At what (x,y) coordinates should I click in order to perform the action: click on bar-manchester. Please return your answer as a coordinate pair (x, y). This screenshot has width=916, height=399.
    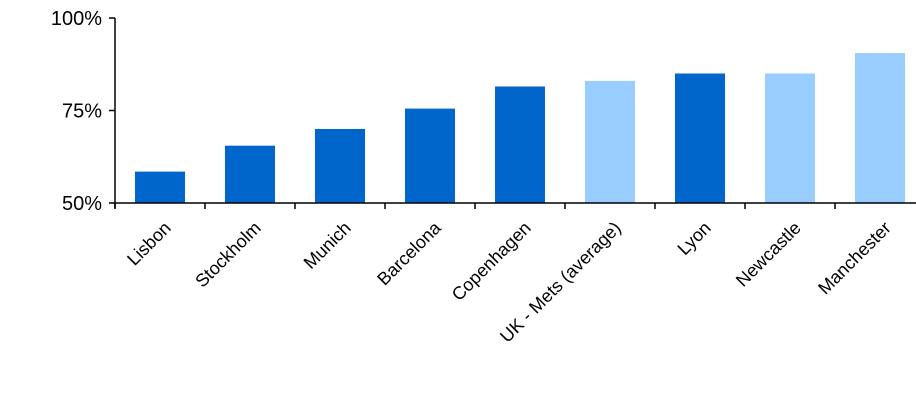
    Looking at the image, I should click on (880, 128).